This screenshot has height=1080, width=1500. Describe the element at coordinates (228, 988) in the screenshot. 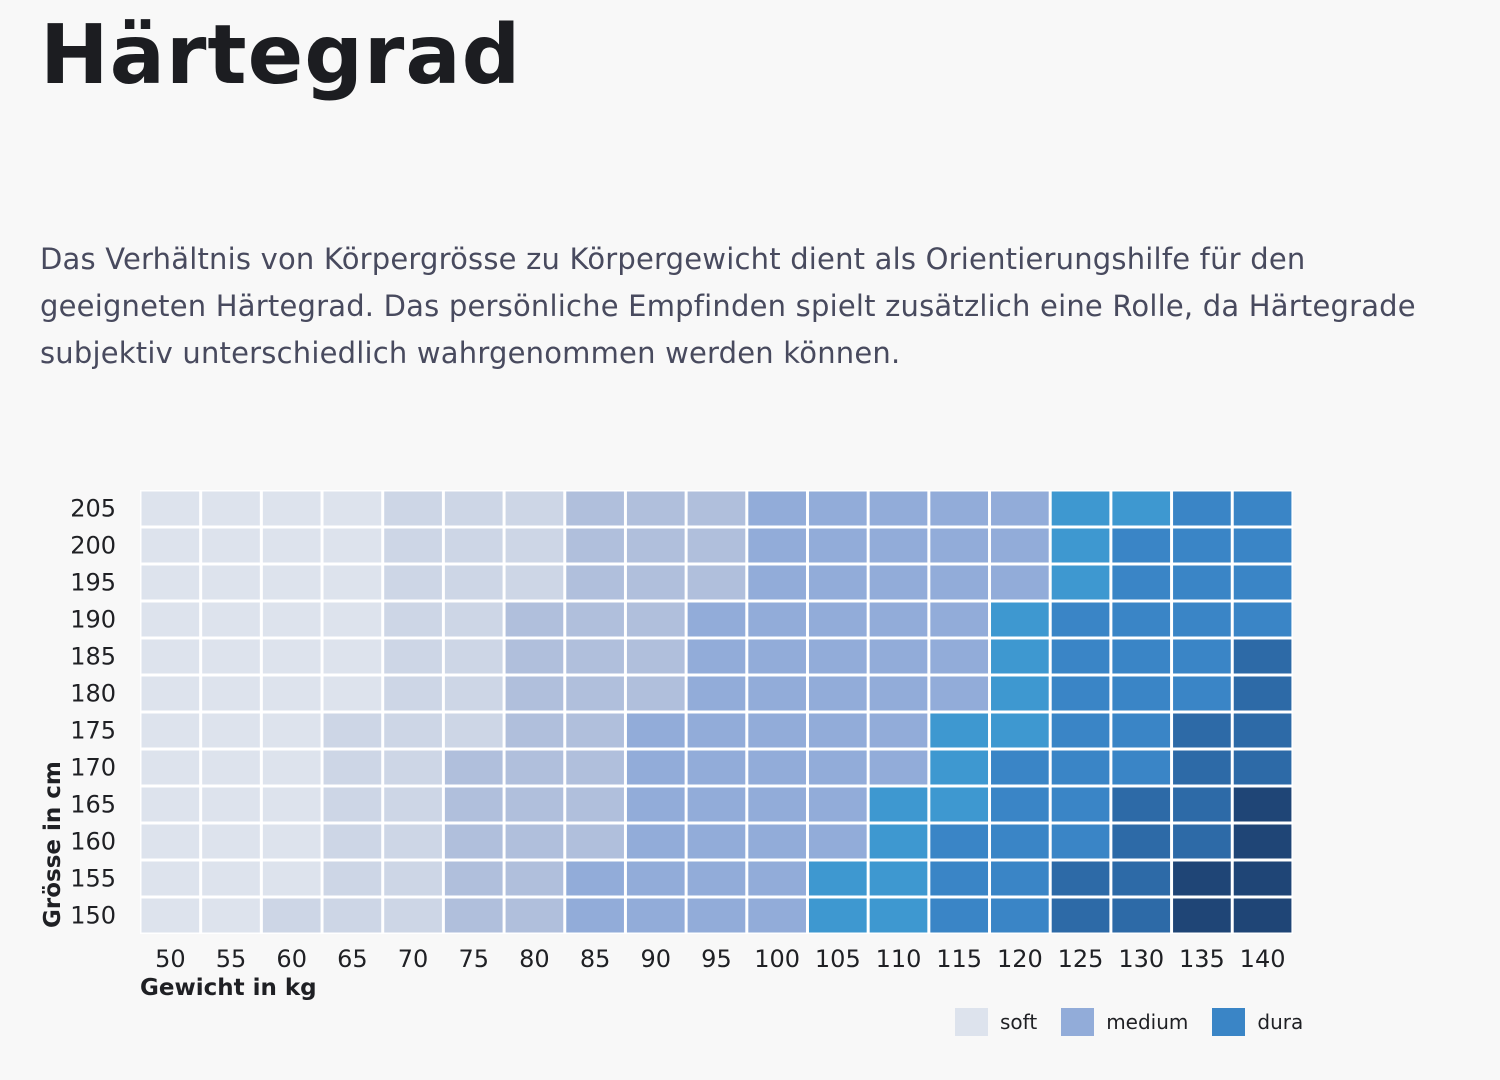

I see `x-axis-label: Gewicht in kg` at that location.